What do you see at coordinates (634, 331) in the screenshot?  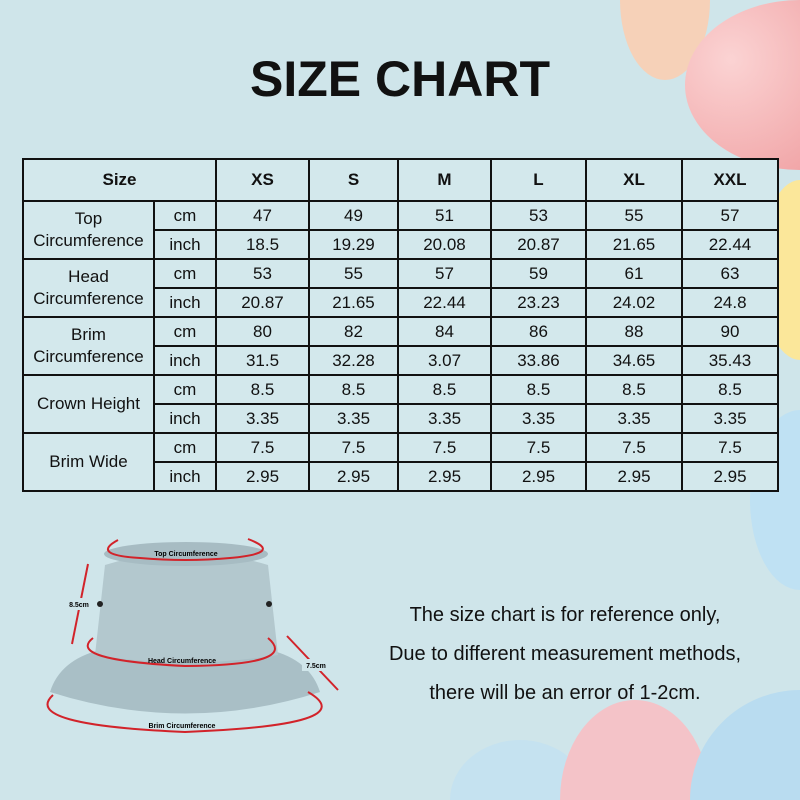 I see `value-cell: 88` at bounding box center [634, 331].